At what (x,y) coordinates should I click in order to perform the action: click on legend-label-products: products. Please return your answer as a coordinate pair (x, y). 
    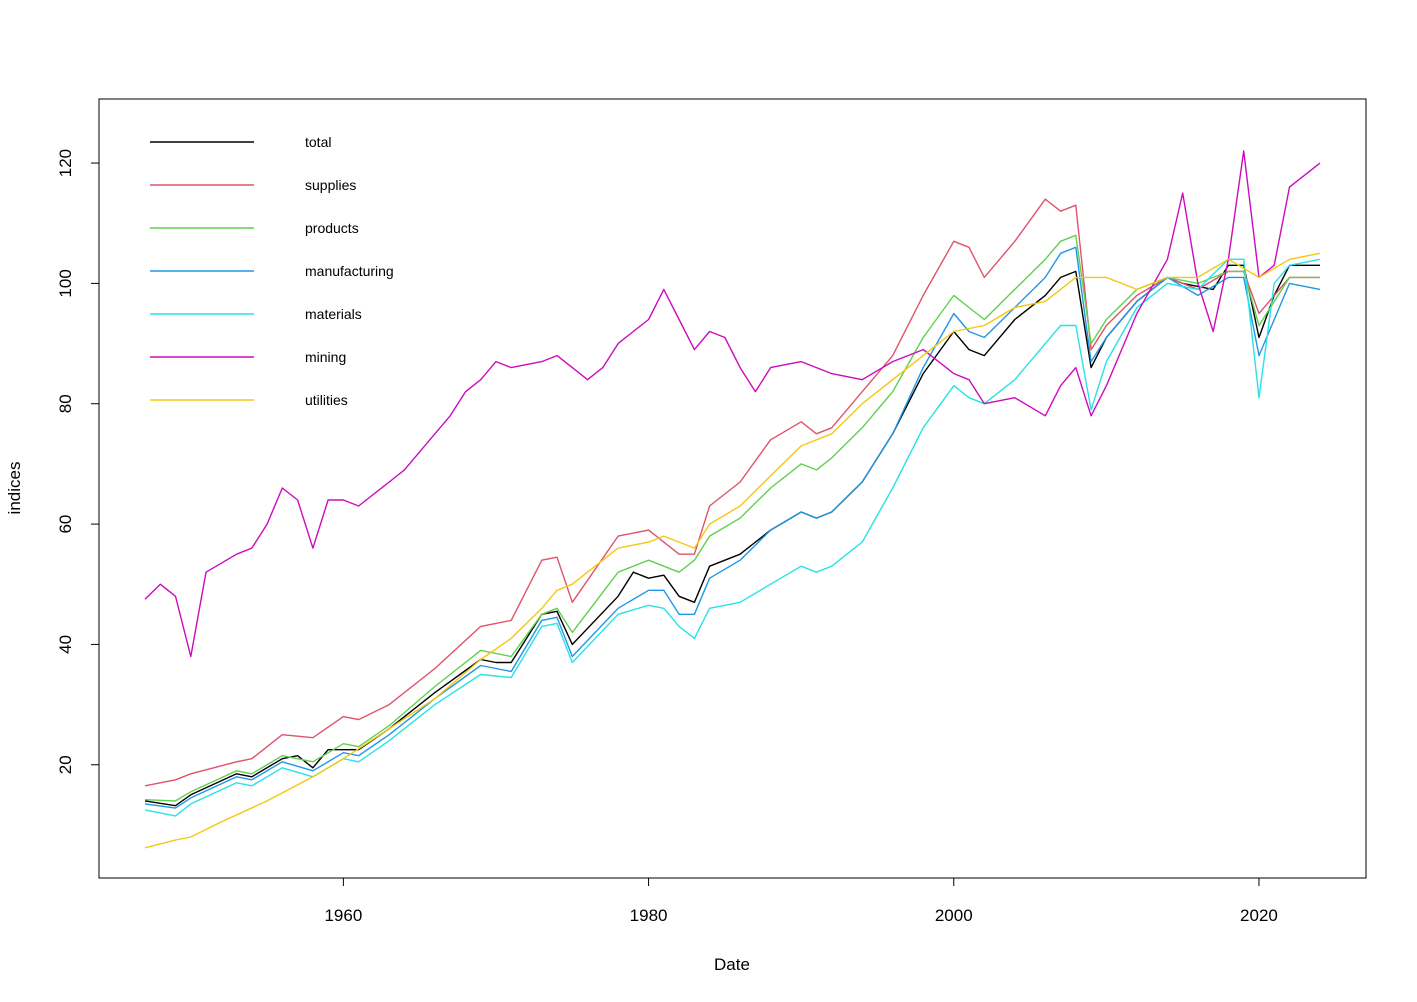
    Looking at the image, I should click on (332, 228).